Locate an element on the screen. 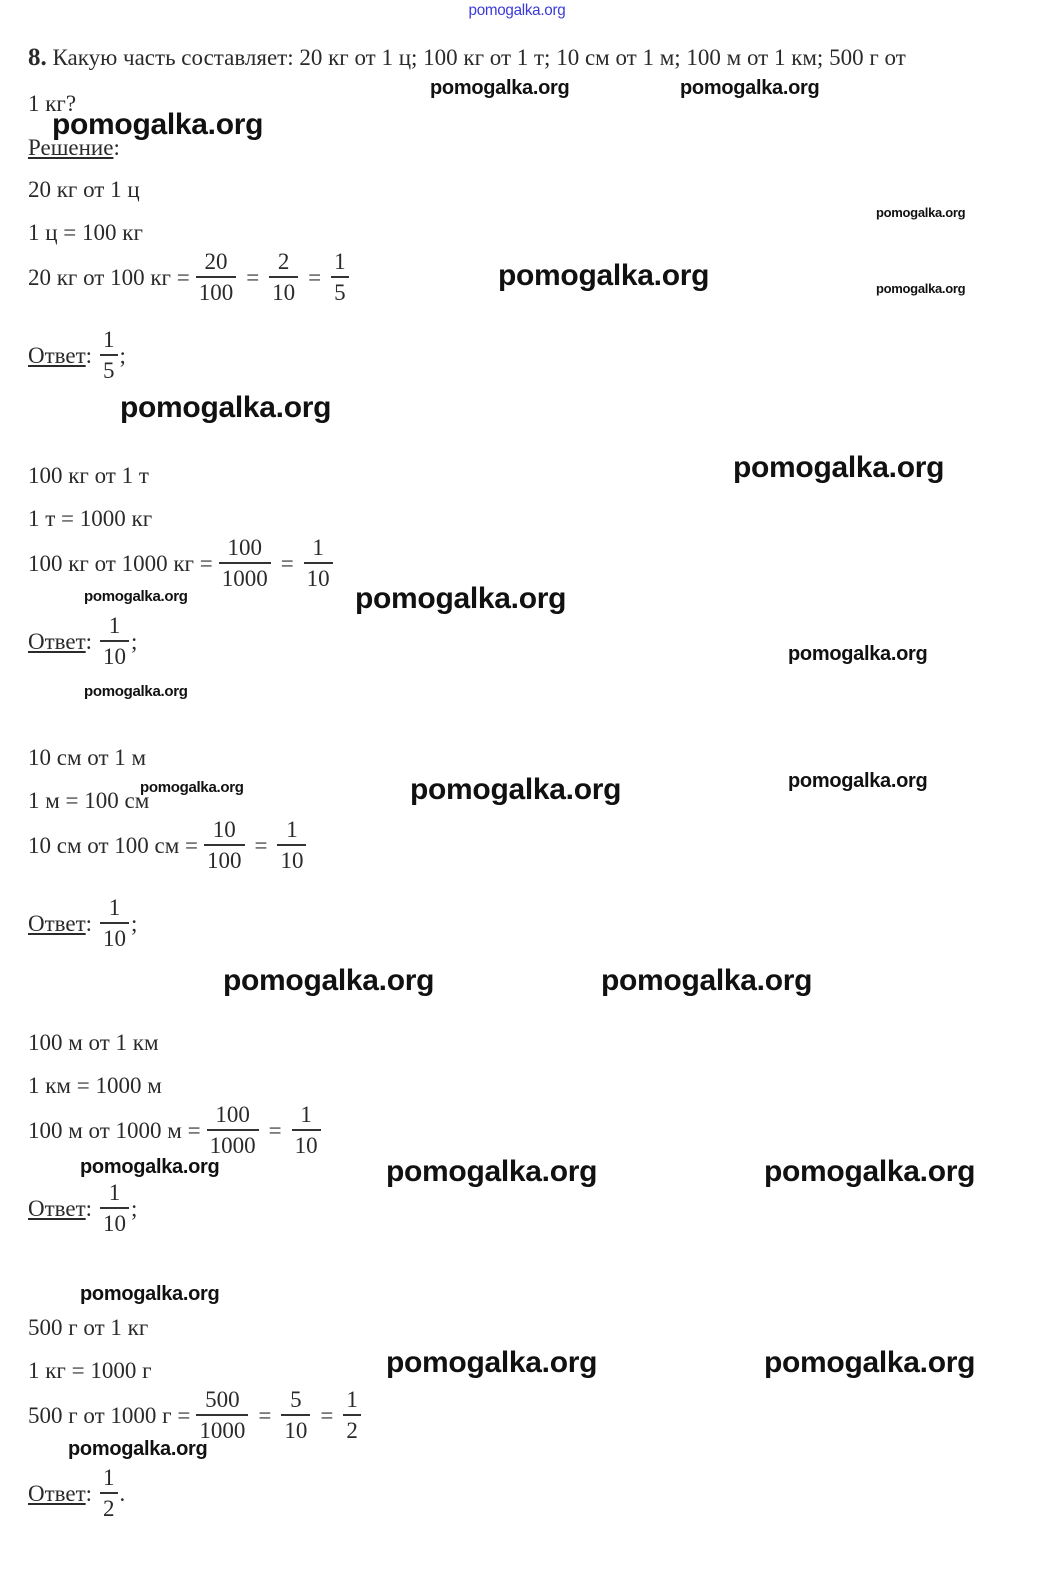 This screenshot has width=1051, height=1576. equation: 10 см от 100 см = 10 100 = 1 10 is located at coordinates (170, 846).